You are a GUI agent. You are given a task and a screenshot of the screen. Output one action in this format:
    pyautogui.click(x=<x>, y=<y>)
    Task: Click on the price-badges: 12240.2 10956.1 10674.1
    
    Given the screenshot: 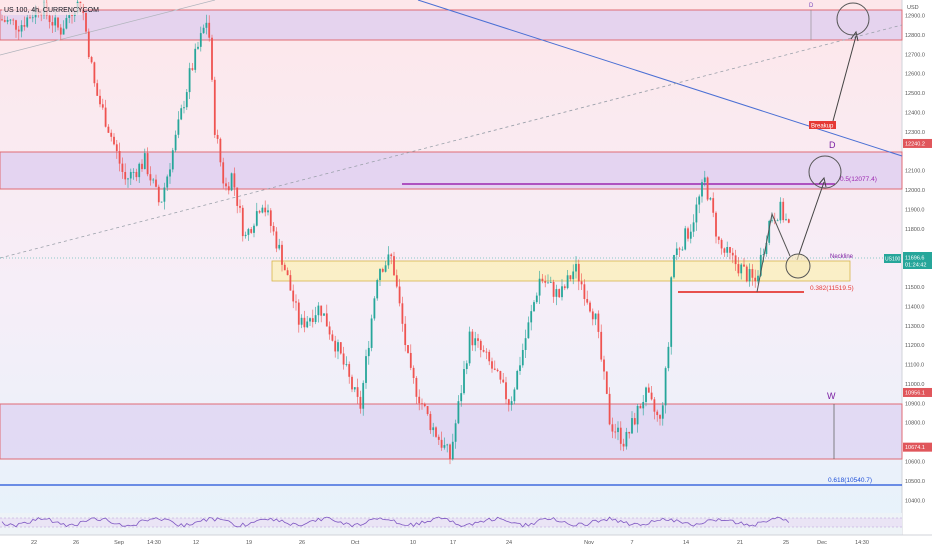 What is the action you would take?
    pyautogui.click(x=917, y=295)
    